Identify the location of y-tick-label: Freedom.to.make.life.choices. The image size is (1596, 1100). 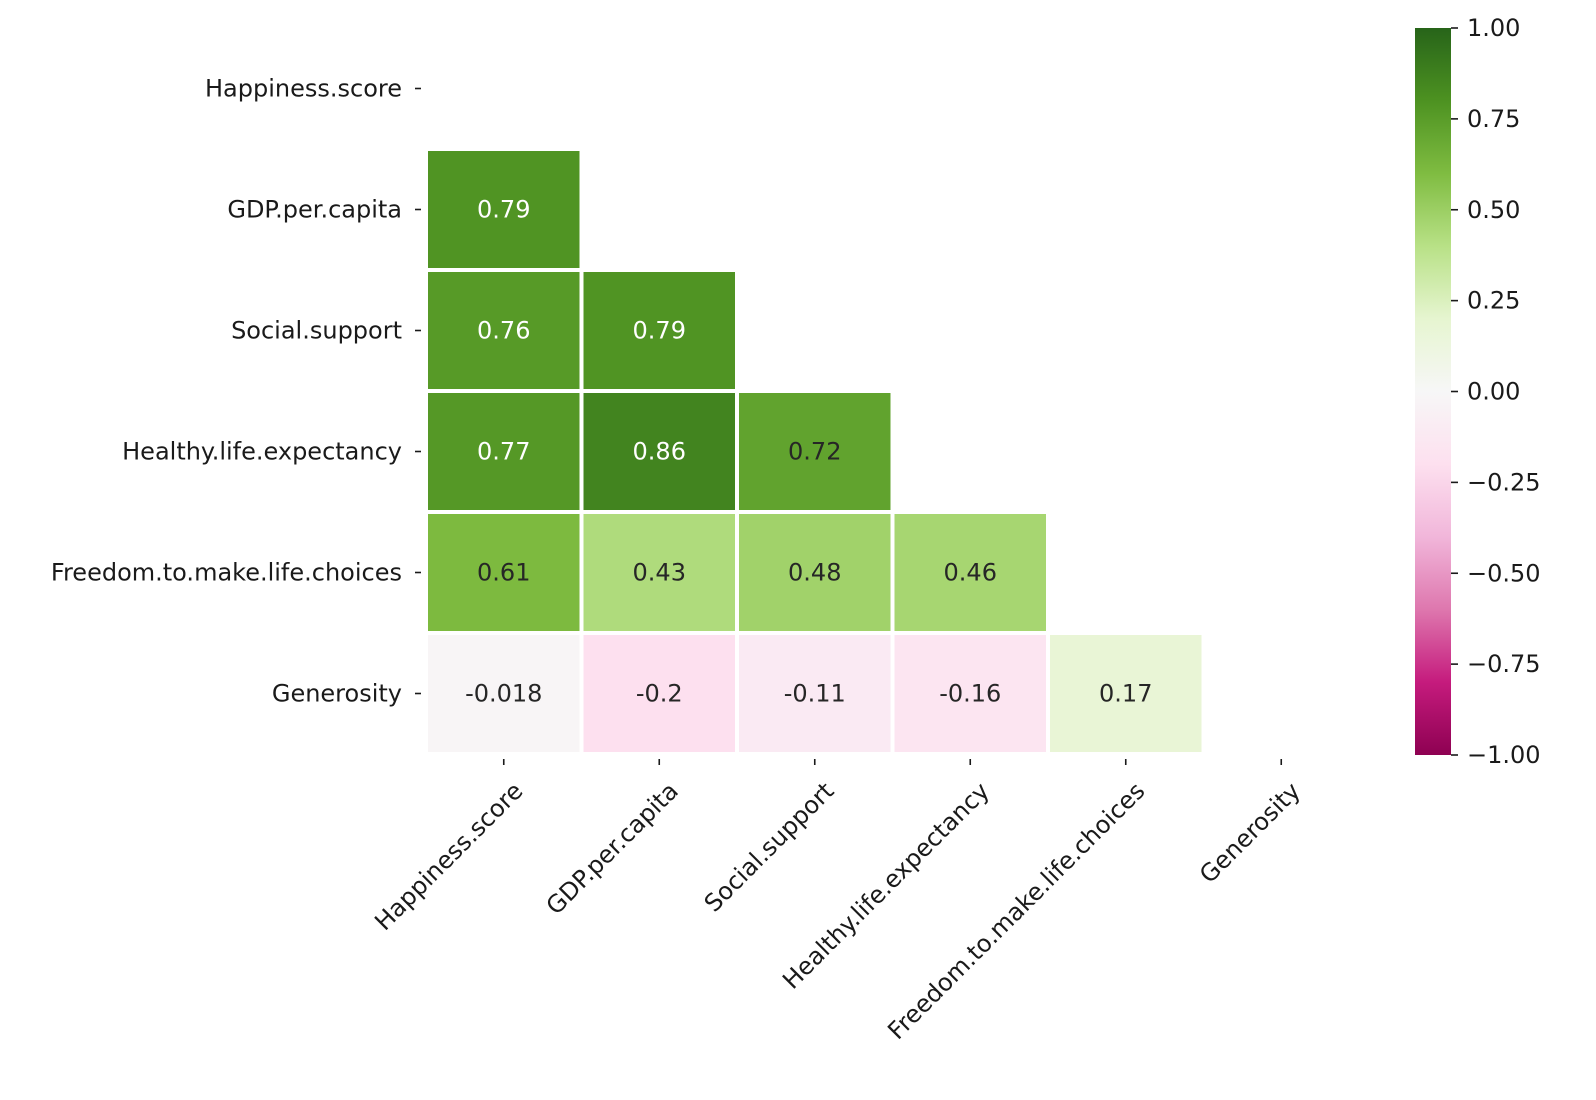
(226, 573).